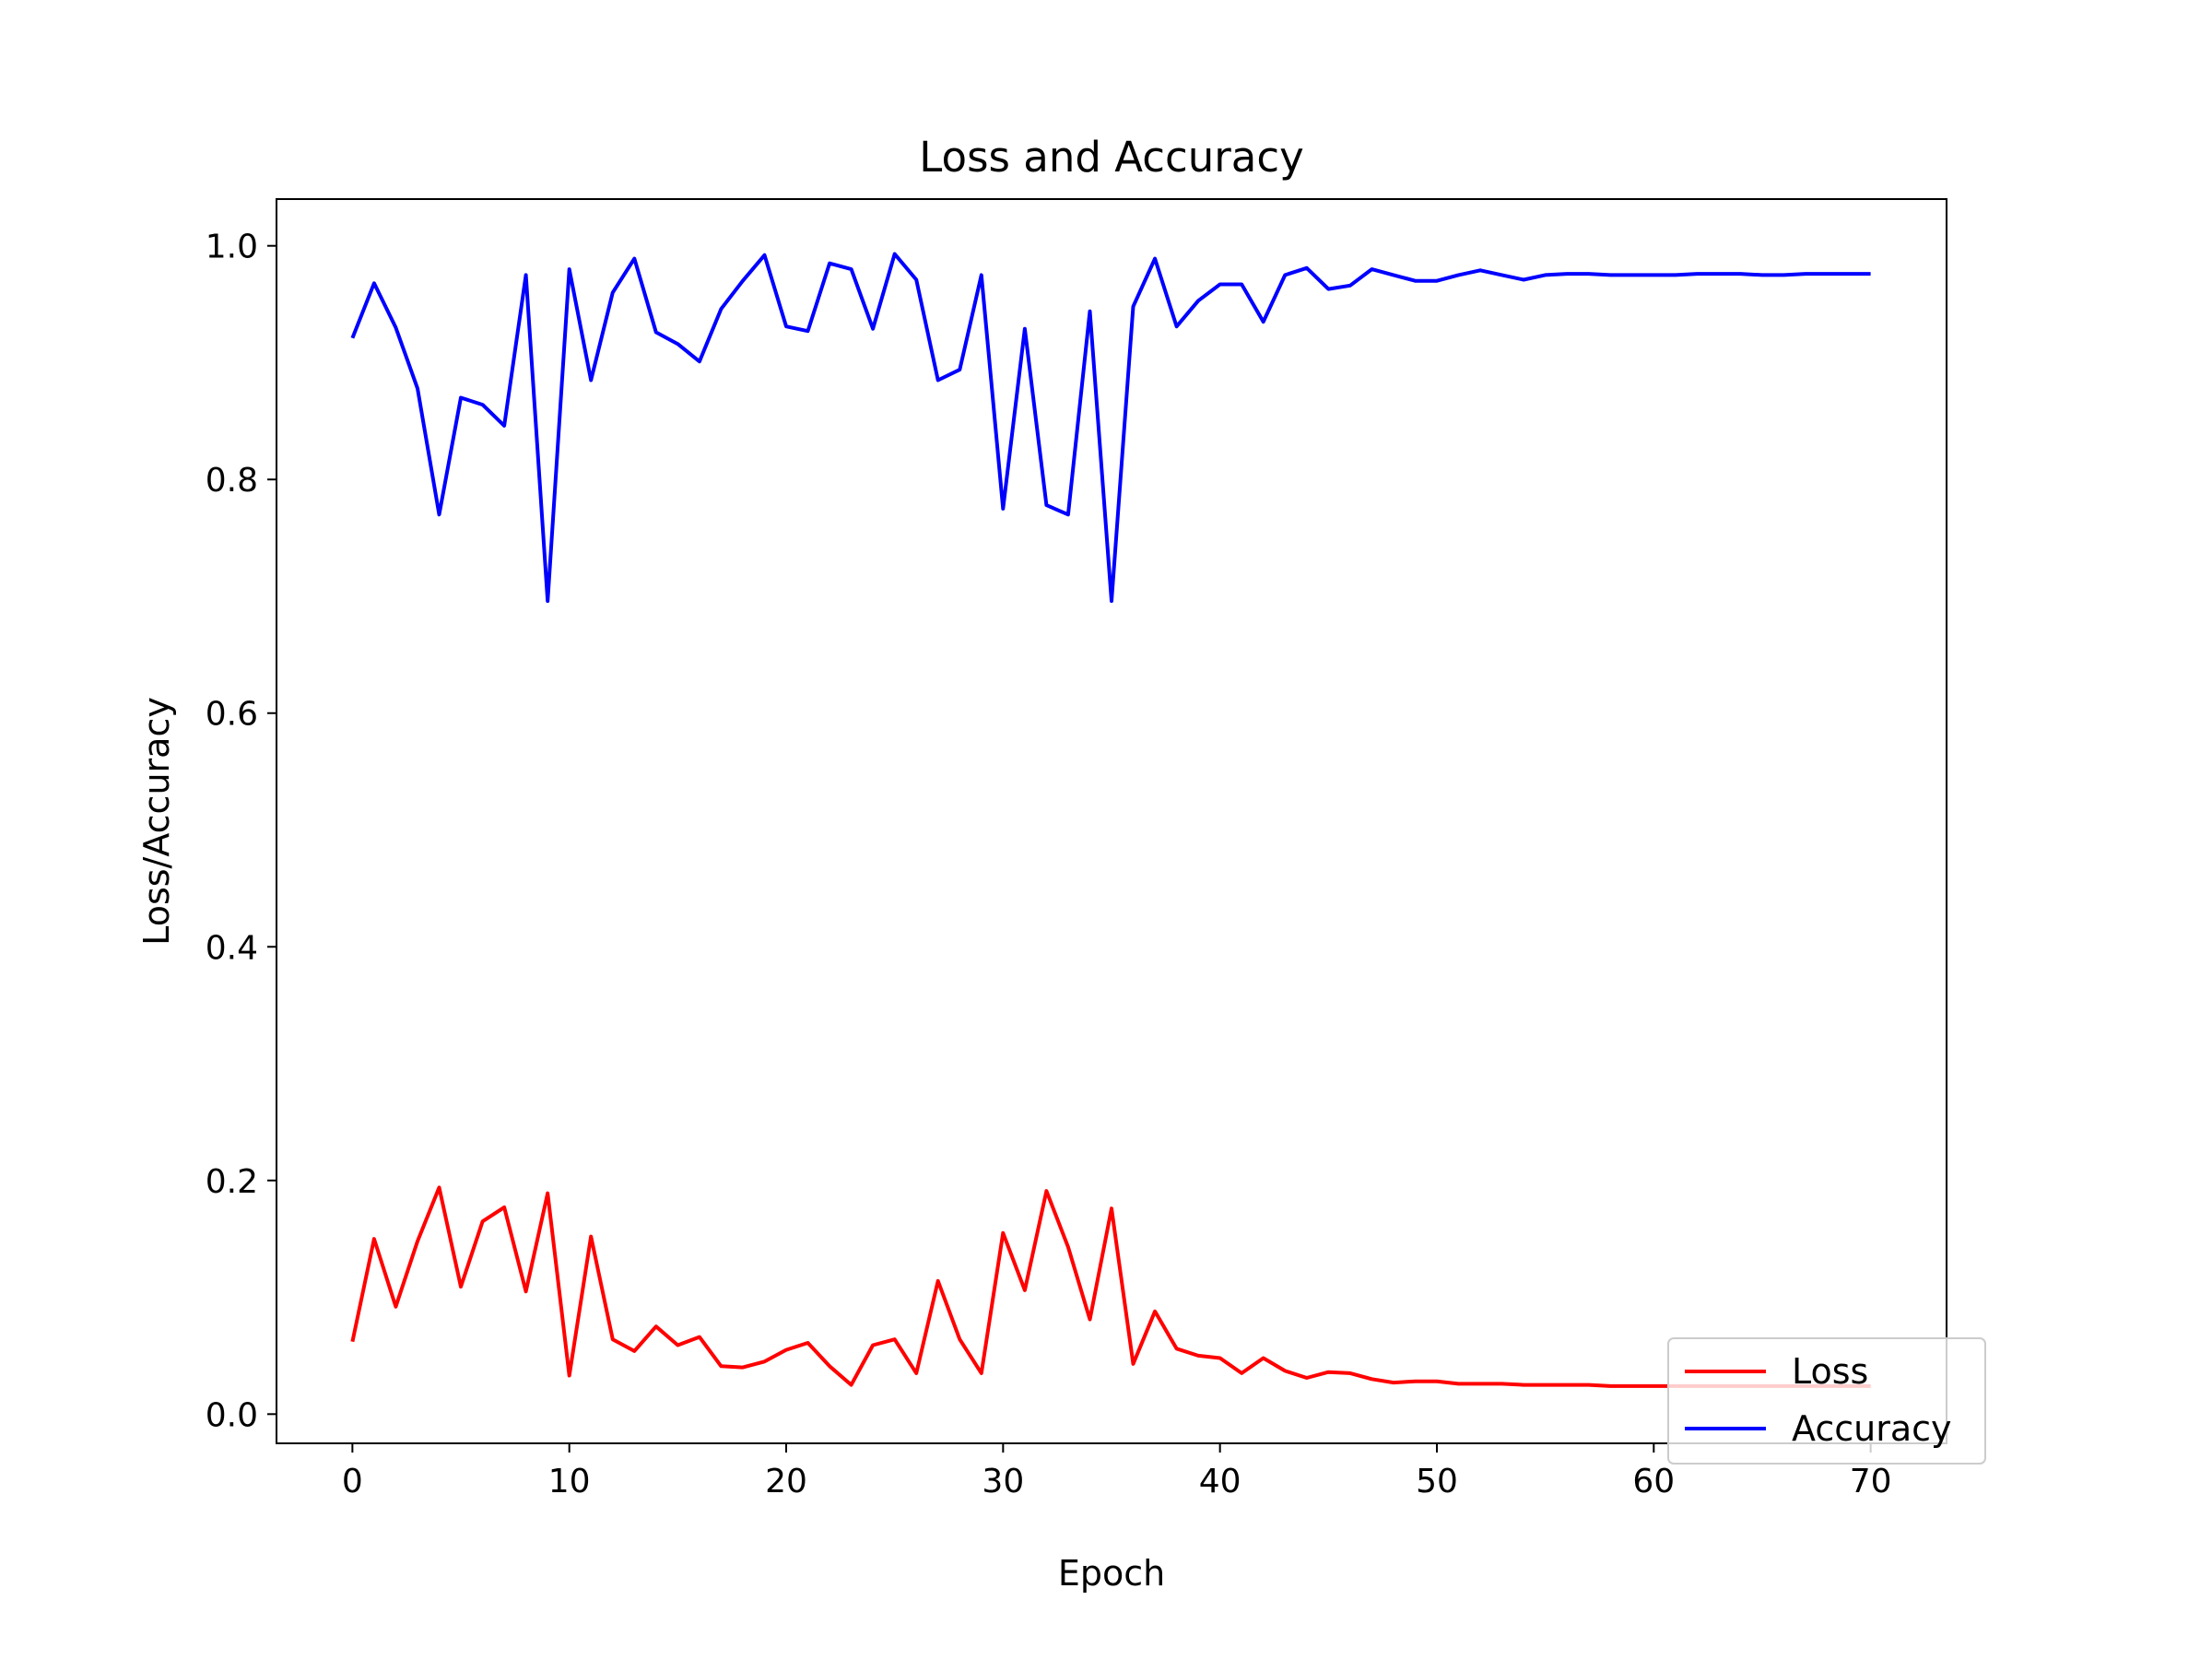  What do you see at coordinates (1111, 157) in the screenshot?
I see `chart-title: Loss and Accuracy` at bounding box center [1111, 157].